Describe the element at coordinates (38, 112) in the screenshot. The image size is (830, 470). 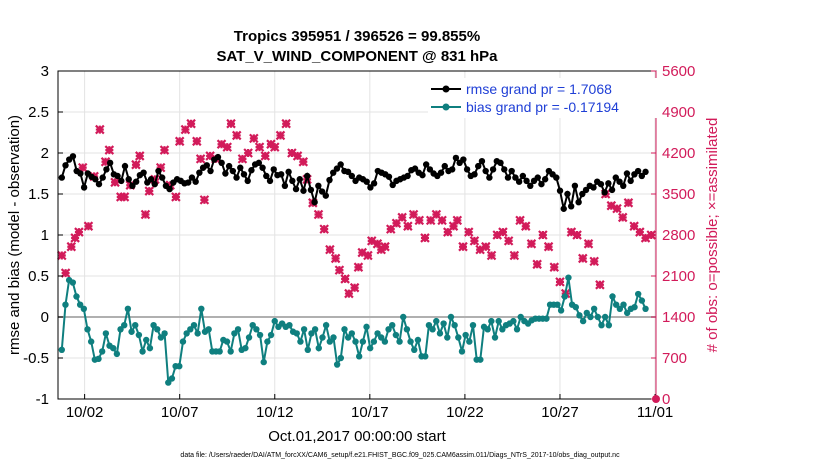
I see `y-tick-label: 2.5` at that location.